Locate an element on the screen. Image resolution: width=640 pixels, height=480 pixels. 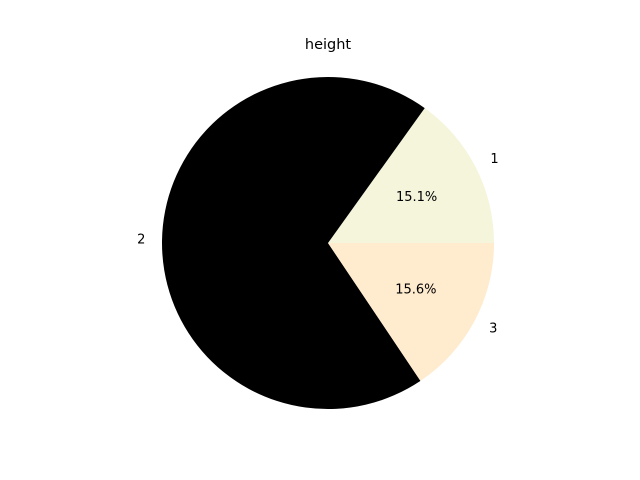
chart-title: height is located at coordinates (328, 45).